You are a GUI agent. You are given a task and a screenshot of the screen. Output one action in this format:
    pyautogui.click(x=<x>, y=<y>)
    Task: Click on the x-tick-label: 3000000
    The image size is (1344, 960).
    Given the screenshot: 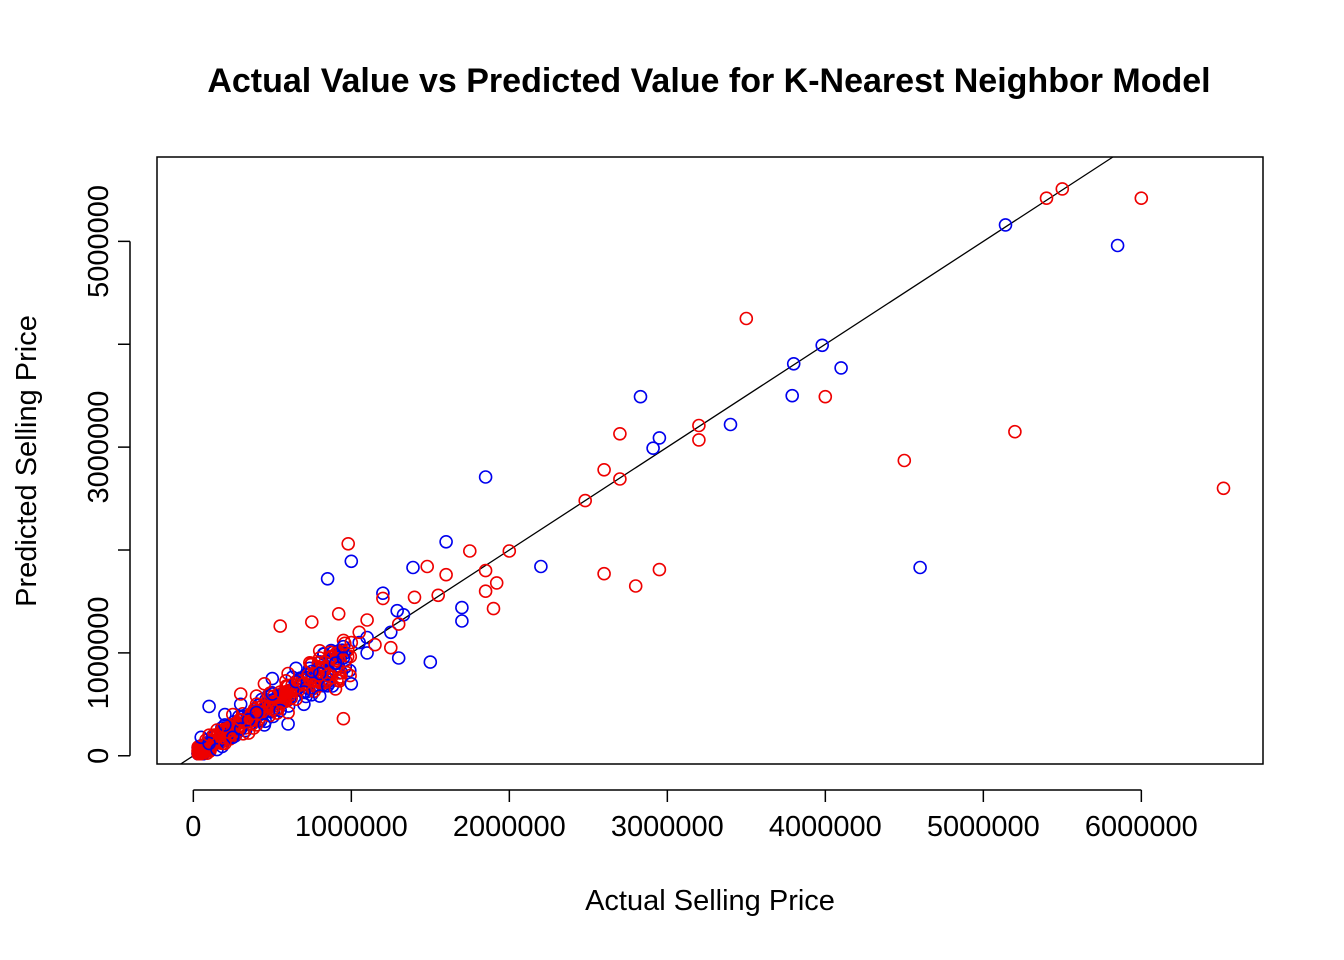 What is the action you would take?
    pyautogui.click(x=667, y=827)
    